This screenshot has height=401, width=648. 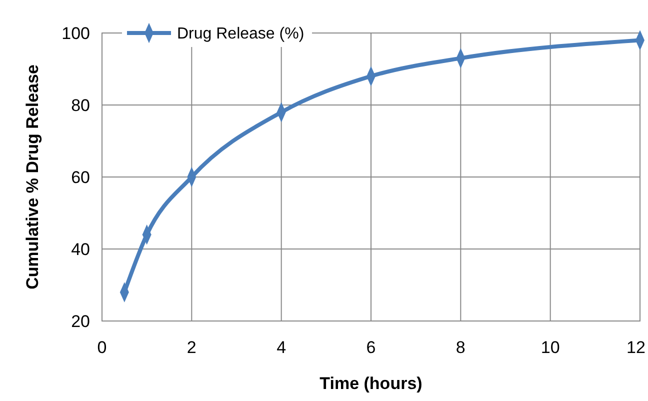 I want to click on y-tick-label: 80, so click(x=80, y=105).